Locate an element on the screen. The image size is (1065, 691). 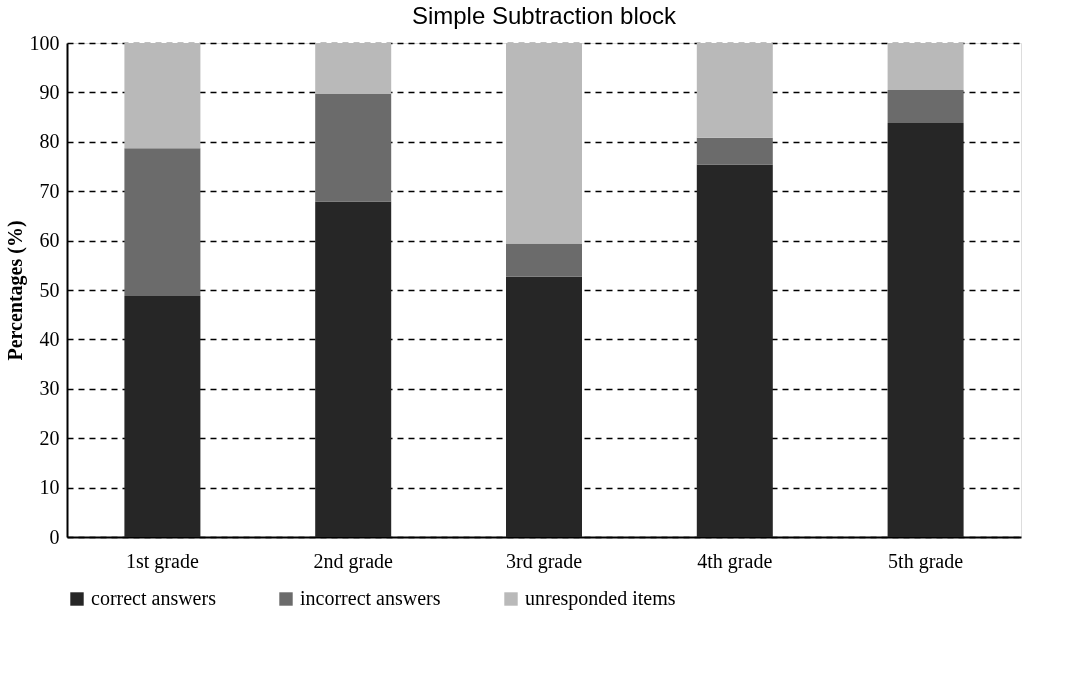
y-tick-label: 50 is located at coordinates (49, 289).